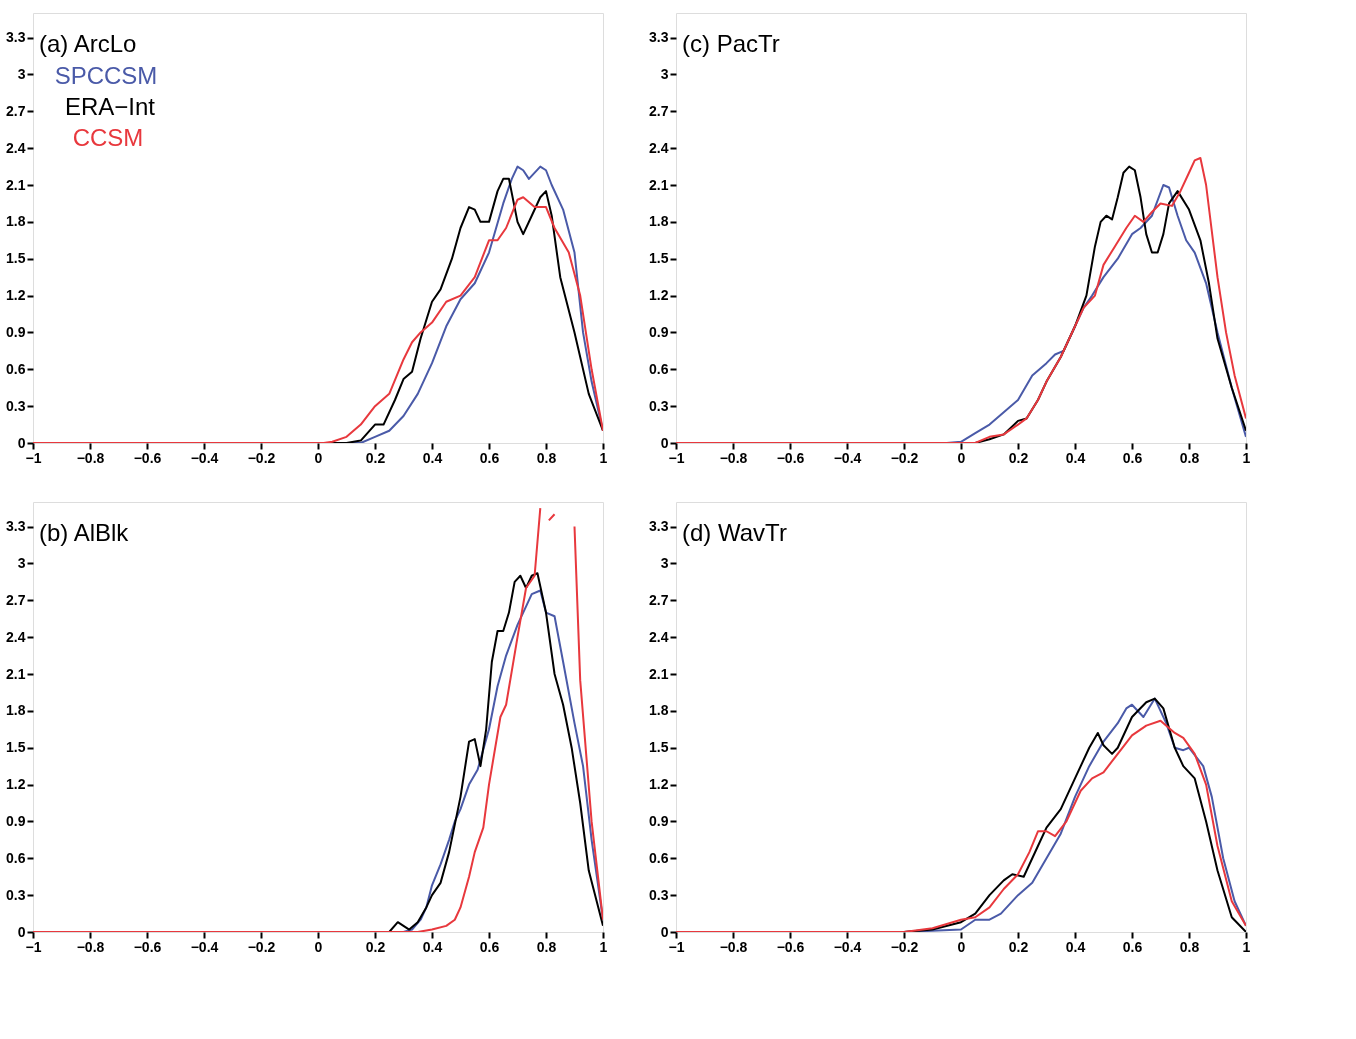 Image resolution: width=1356 pixels, height=1039 pixels. What do you see at coordinates (108, 137) in the screenshot?
I see `text: CCSM` at bounding box center [108, 137].